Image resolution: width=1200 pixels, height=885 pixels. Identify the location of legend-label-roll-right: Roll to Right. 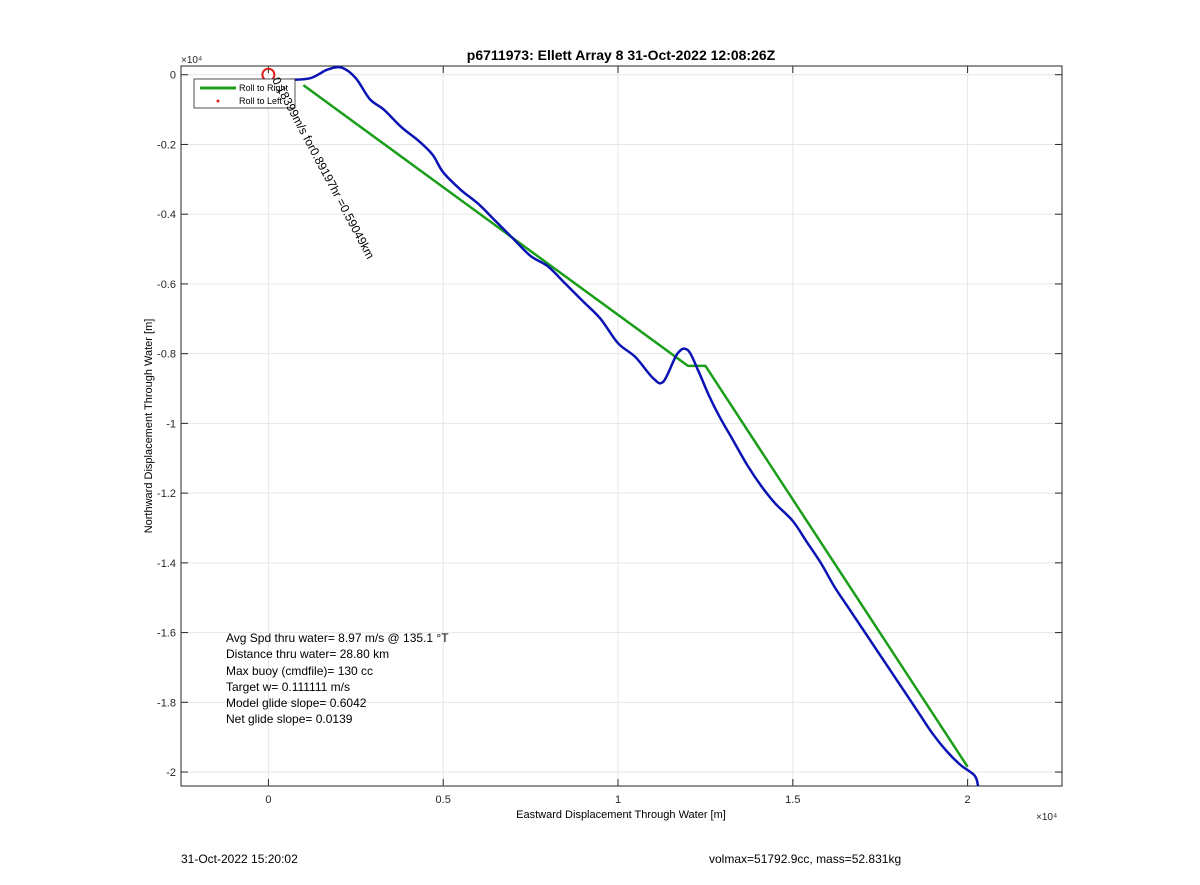
(264, 88).